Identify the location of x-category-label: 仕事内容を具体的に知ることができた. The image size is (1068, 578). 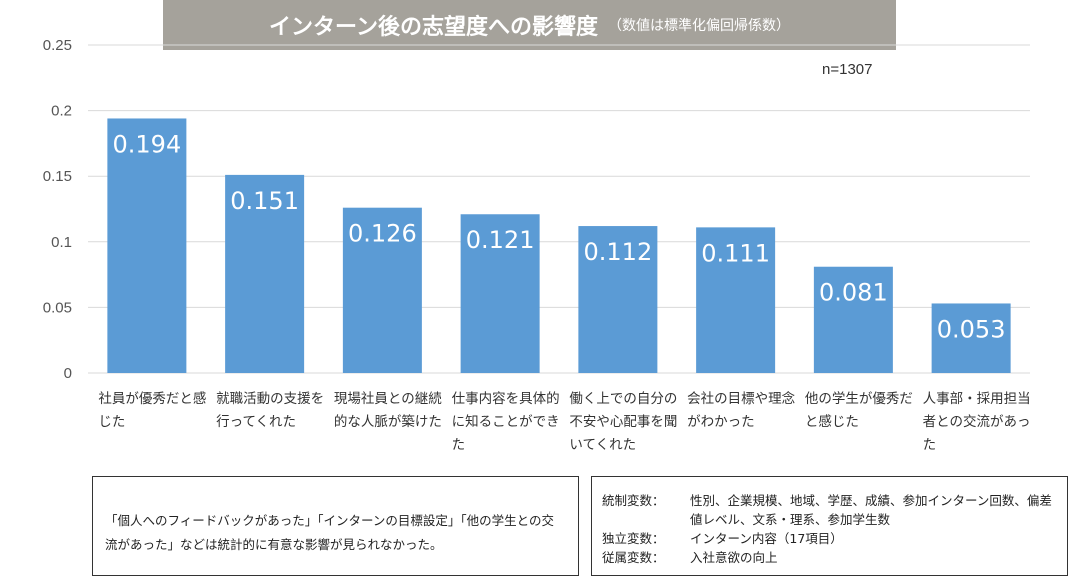
(505, 422).